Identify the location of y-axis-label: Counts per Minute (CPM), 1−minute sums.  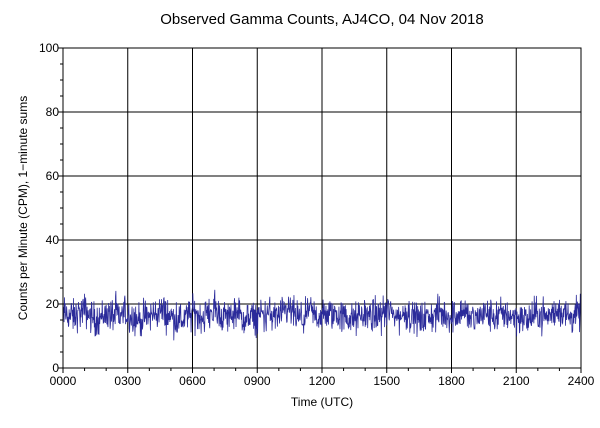
(23, 208).